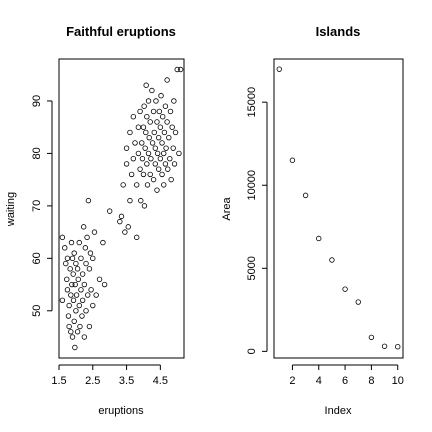 The height and width of the screenshot is (432, 432). Describe the element at coordinates (252, 185) in the screenshot. I see `y-tick-label: 10000` at that location.